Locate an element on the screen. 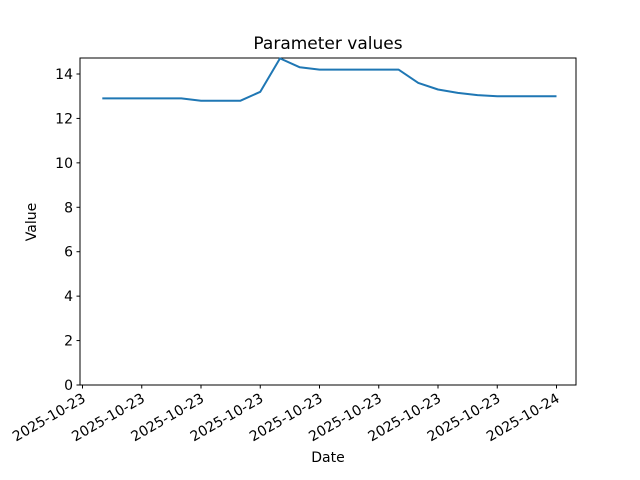 The height and width of the screenshot is (480, 640). y-tick-label: 12 is located at coordinates (64, 119).